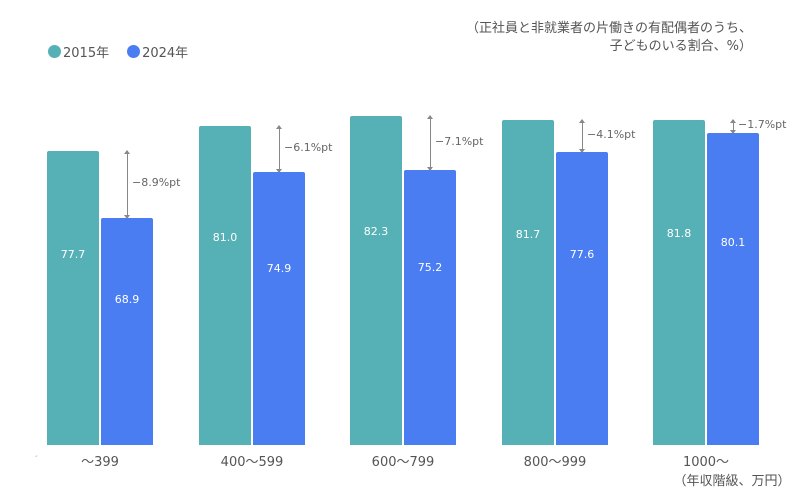 This screenshot has width=800, height=500. What do you see at coordinates (100, 462) in the screenshot?
I see `x-axis-category-label: 〜399` at bounding box center [100, 462].